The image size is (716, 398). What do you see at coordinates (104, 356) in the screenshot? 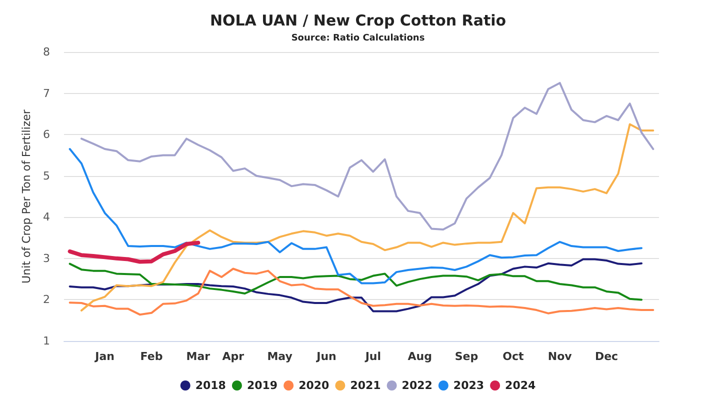
I see `x-tick-label: Jan` at bounding box center [104, 356].